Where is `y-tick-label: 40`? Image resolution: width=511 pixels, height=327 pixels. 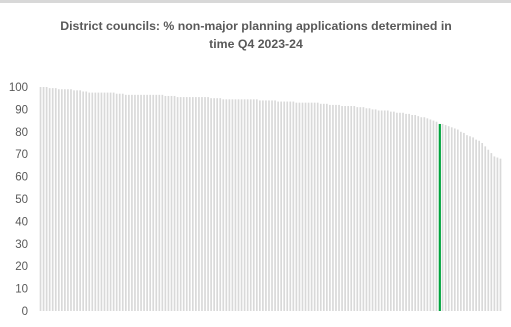 y-tick-label: 40 is located at coordinates (21, 222).